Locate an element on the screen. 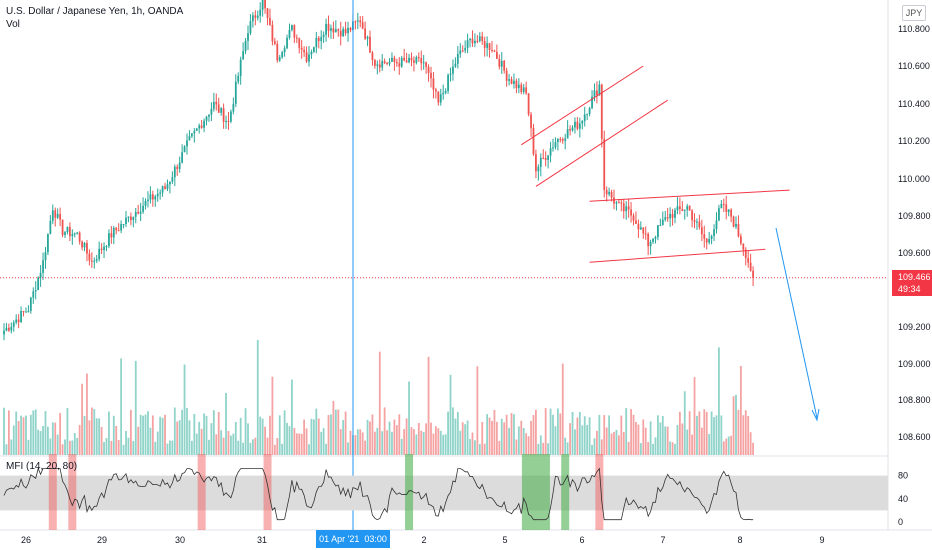 This screenshot has height=550, width=932. mfi-signal-oversold is located at coordinates (409, 492).